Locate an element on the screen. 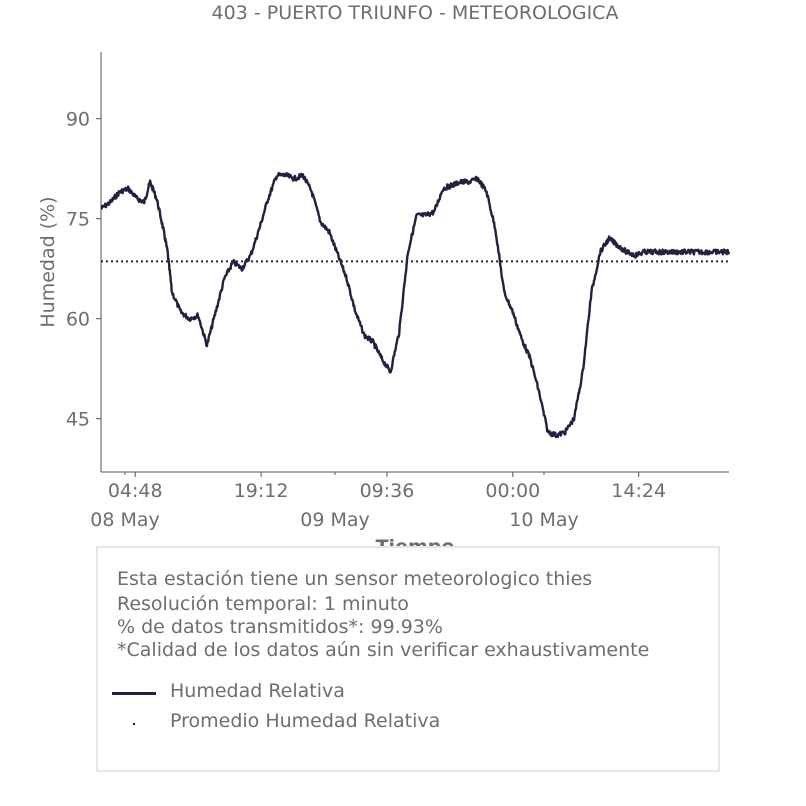 Image resolution: width=806 pixels, height=806 pixels. x-tick-date-label: 09 May is located at coordinates (335, 520).